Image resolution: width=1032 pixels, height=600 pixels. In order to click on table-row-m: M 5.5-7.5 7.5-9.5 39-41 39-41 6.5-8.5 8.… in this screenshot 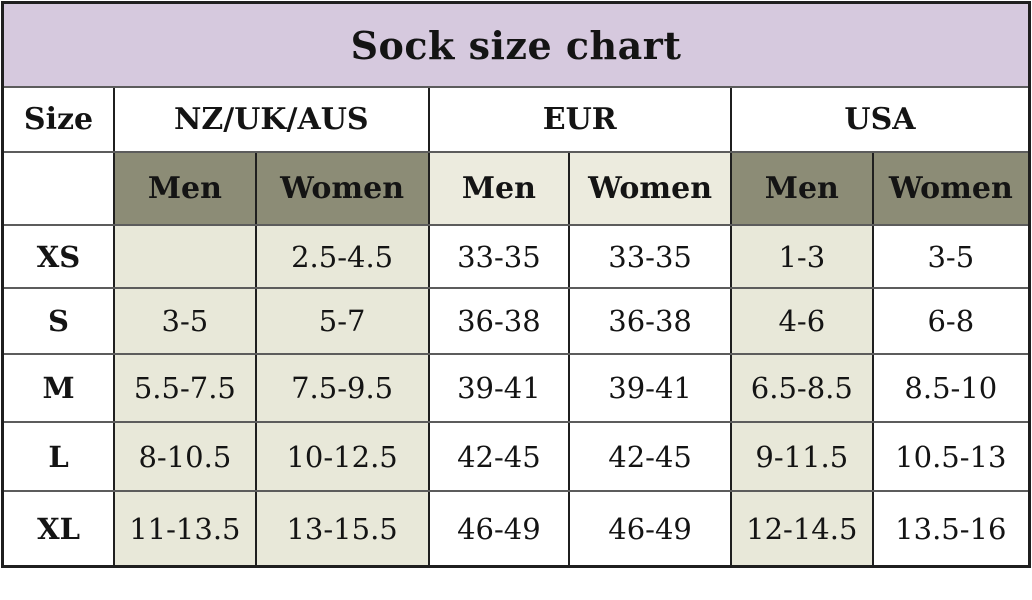, I will do `click(516, 388)`.